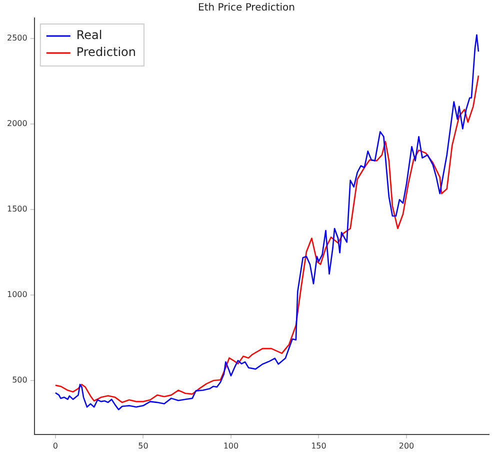 Image resolution: width=495 pixels, height=458 pixels. What do you see at coordinates (247, 8) in the screenshot?
I see `chart-title: Eth Price Prediction` at bounding box center [247, 8].